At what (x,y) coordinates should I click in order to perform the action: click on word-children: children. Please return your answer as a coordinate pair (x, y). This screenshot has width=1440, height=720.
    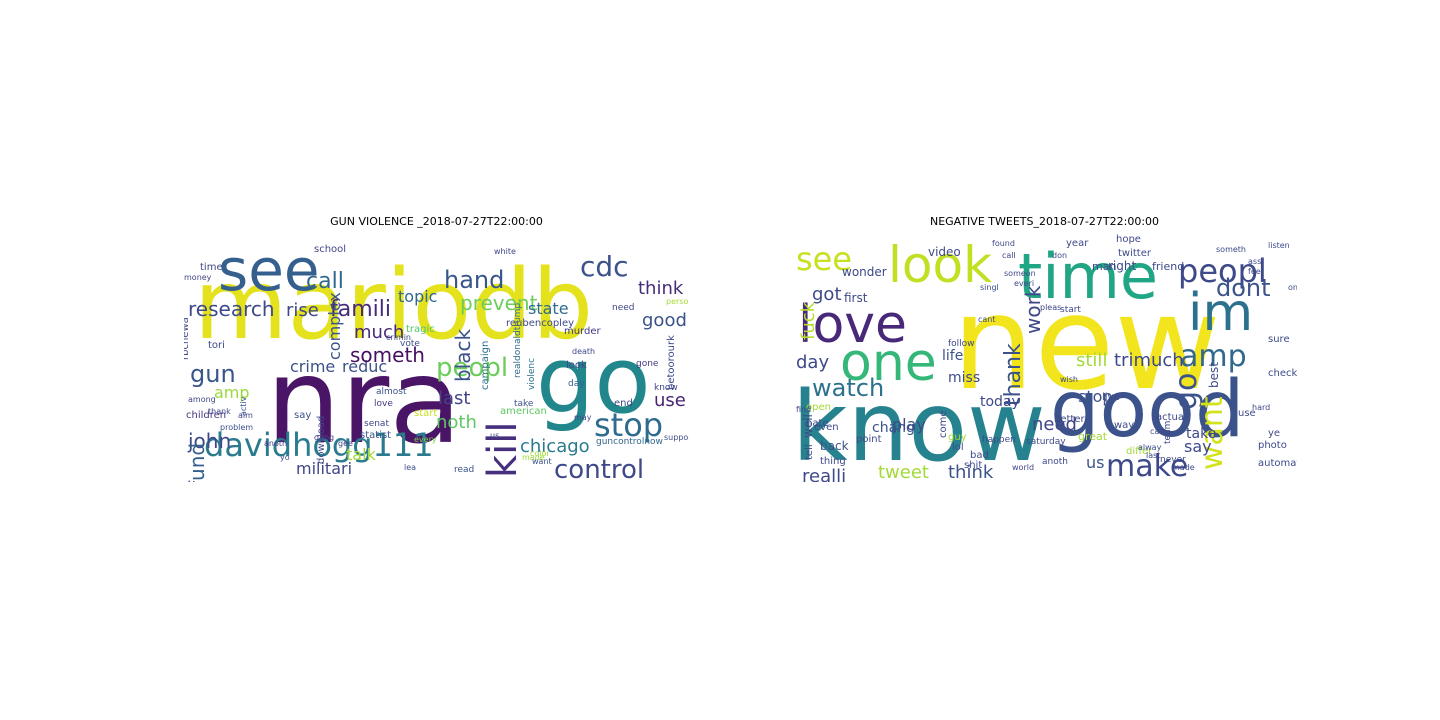
    Looking at the image, I should click on (206, 415).